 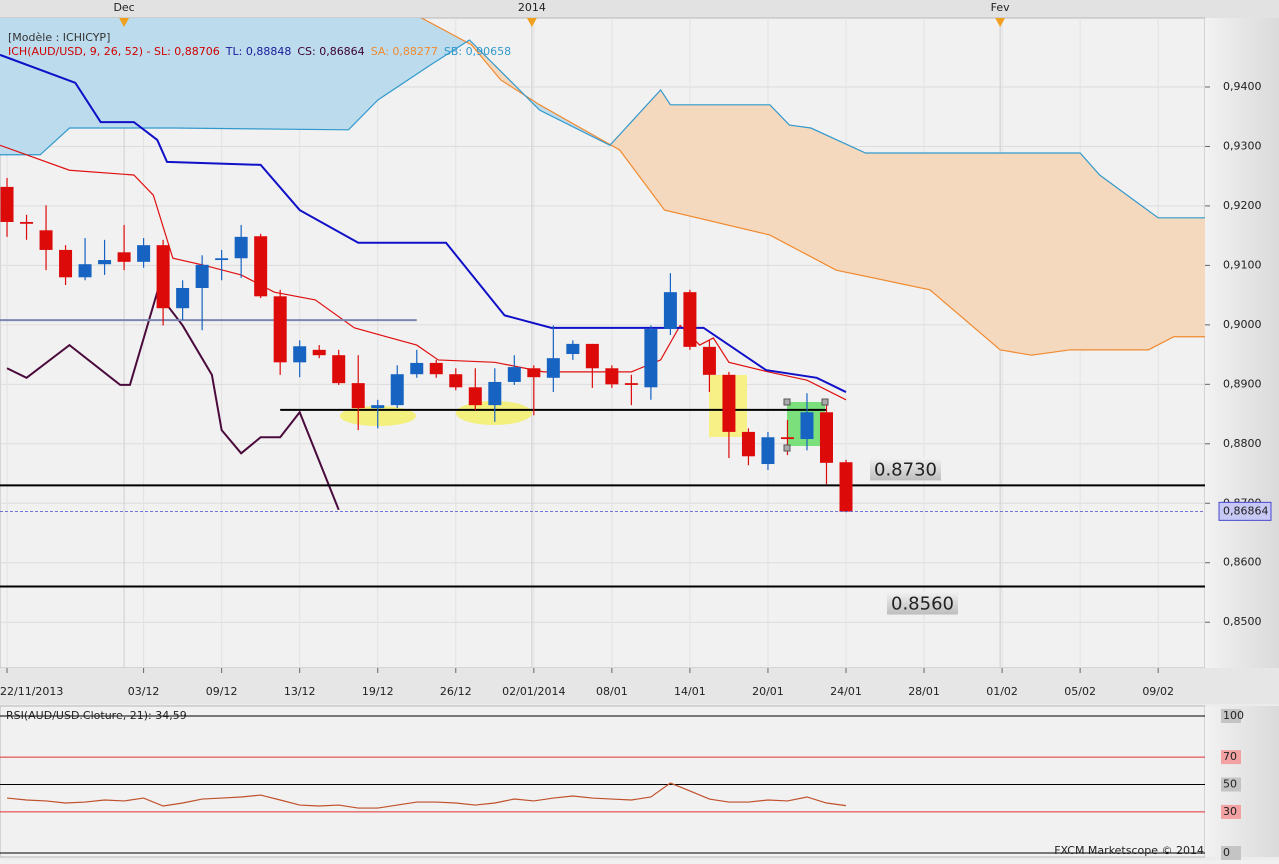 I want to click on footer: FXCM Marketscope © 2014, so click(x=1129, y=850).